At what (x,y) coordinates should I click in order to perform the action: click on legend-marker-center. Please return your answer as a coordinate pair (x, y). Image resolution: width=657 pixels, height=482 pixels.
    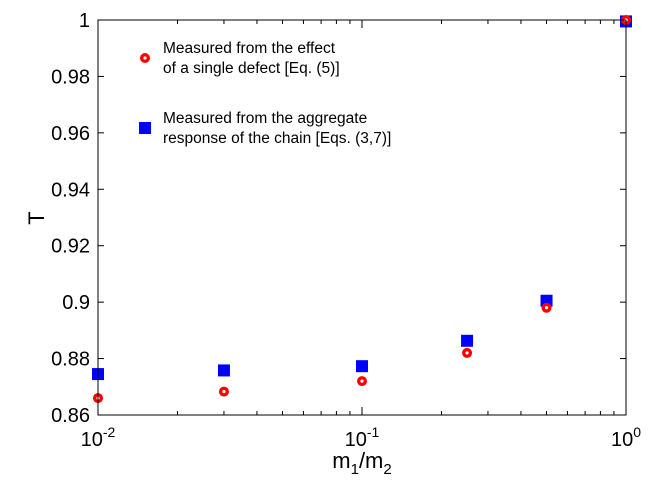
    Looking at the image, I should click on (145, 58).